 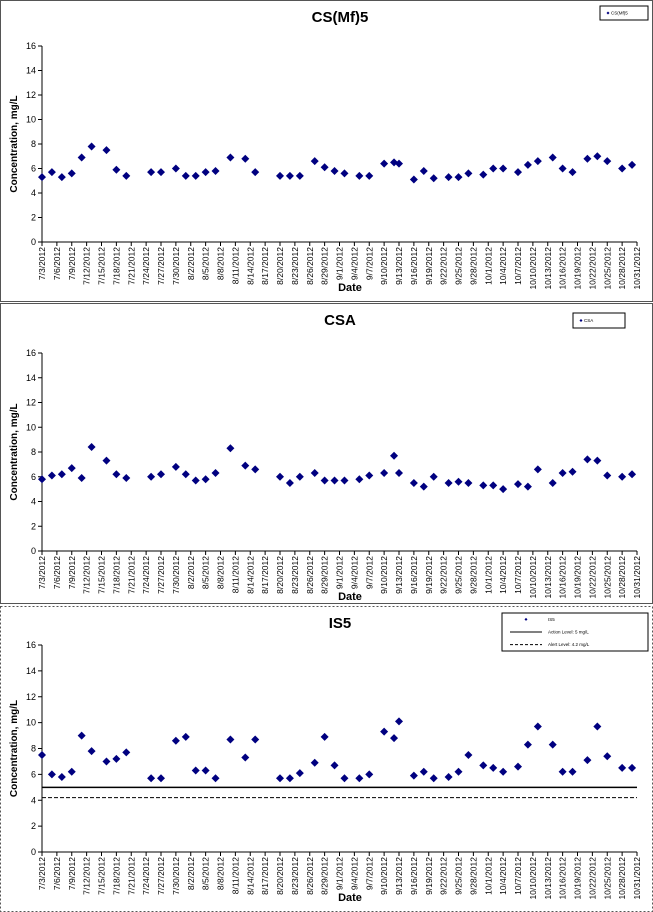 I want to click on x-axis-label: Date, so click(x=350, y=898).